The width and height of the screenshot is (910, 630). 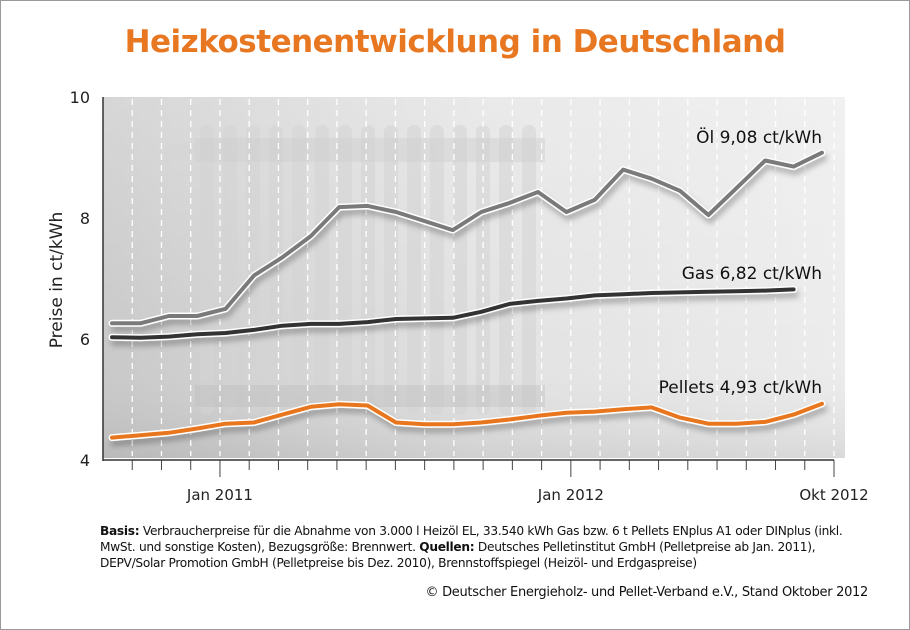 I want to click on radiator-valve, so click(x=180, y=151).